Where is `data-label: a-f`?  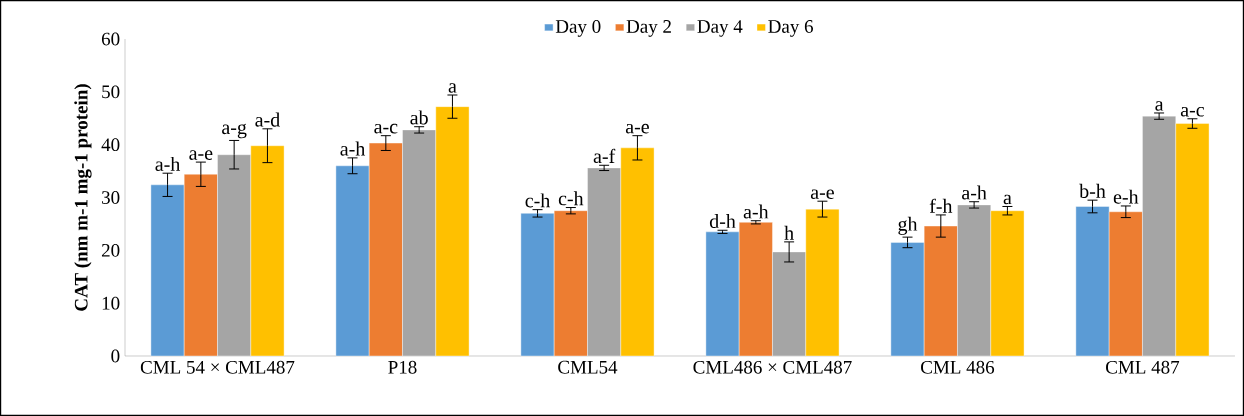 data-label: a-f is located at coordinates (604, 156).